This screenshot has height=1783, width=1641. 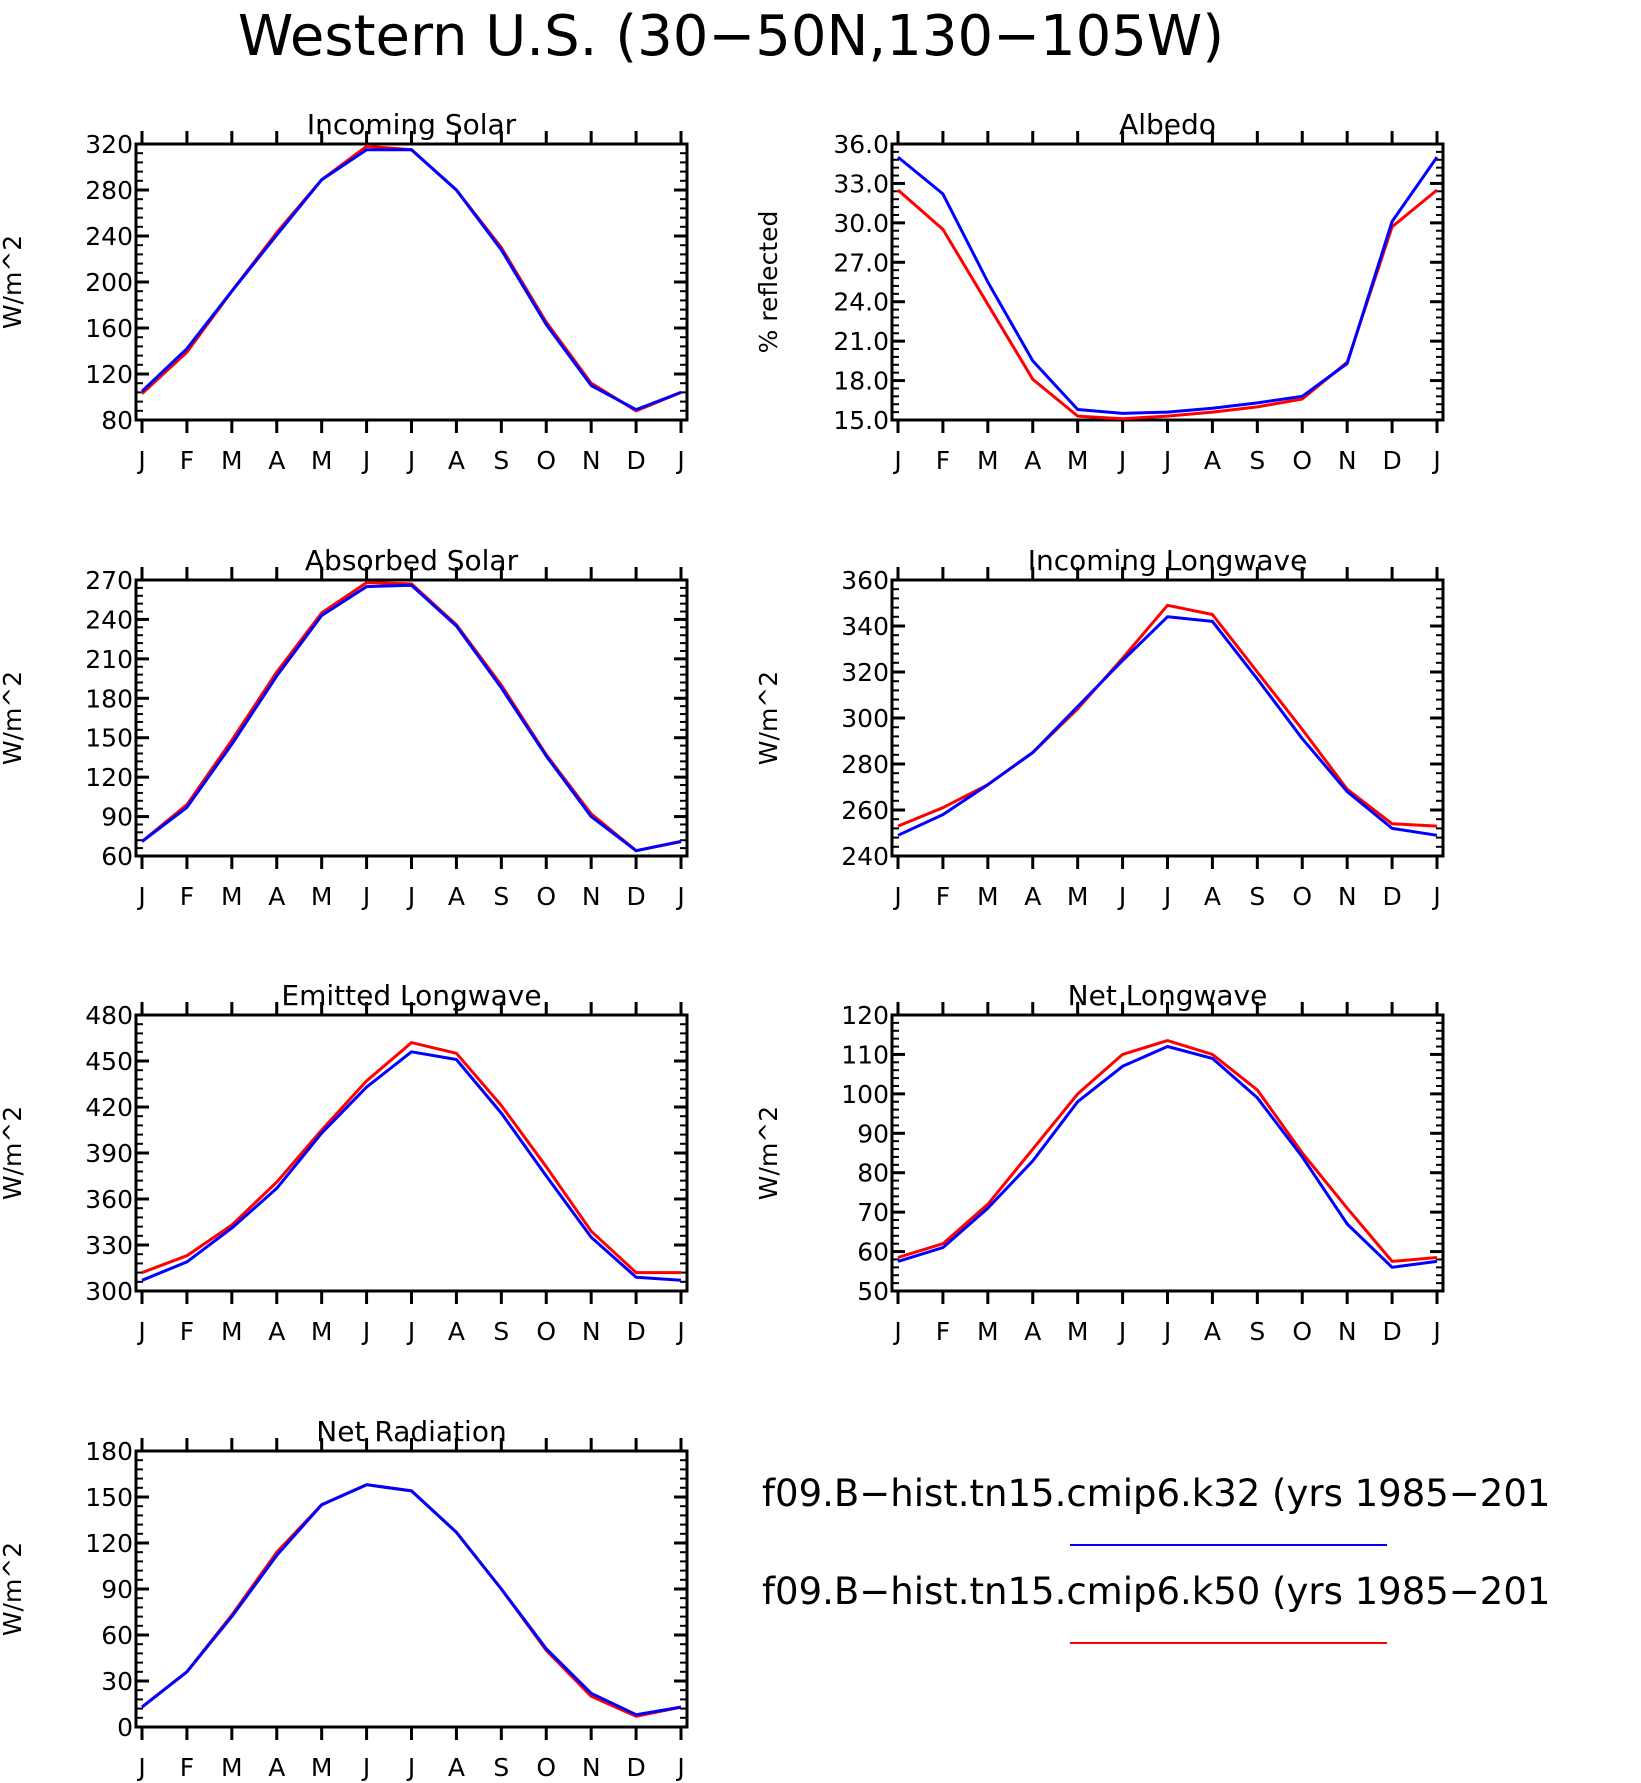 What do you see at coordinates (861, 381) in the screenshot?
I see `y-tick-label: 18.0` at bounding box center [861, 381].